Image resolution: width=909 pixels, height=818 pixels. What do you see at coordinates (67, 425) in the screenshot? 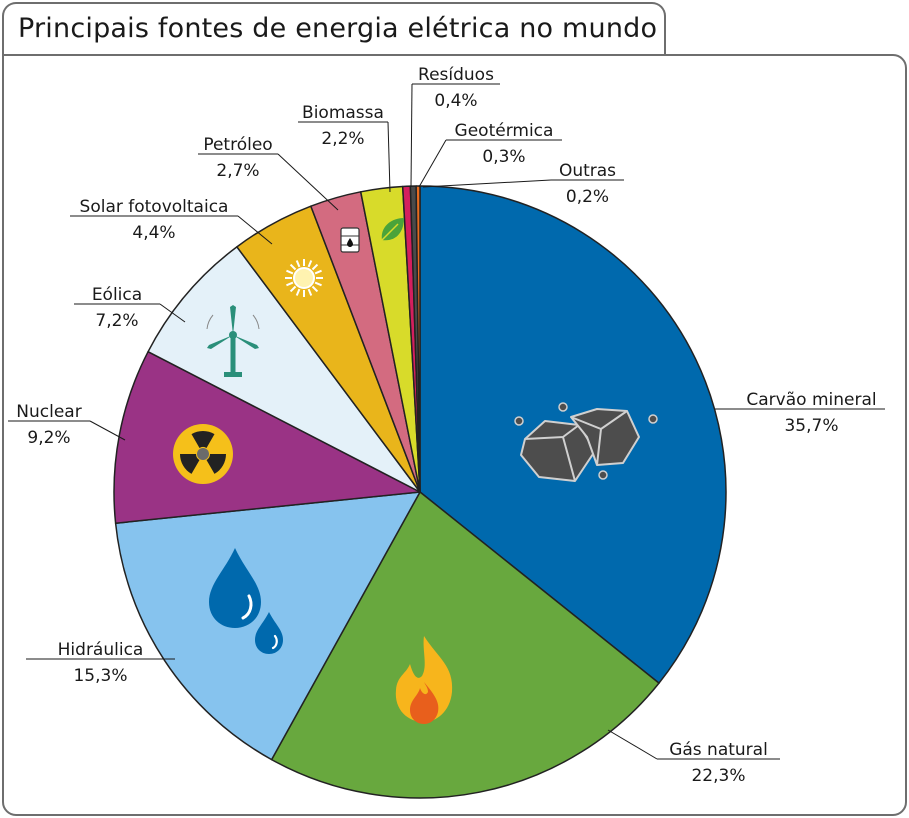
I see `label-group-nuclear: Nuclear 9,2%` at bounding box center [67, 425].